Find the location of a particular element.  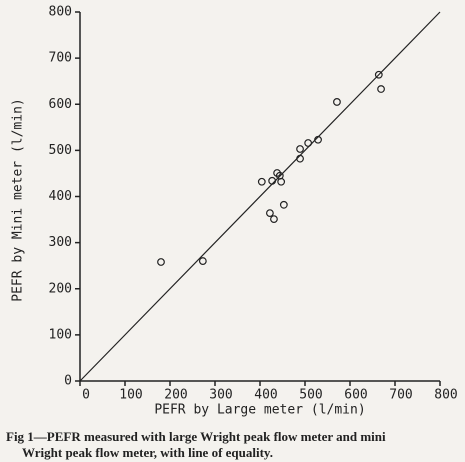

y-tick-label: 600 is located at coordinates (60, 104).